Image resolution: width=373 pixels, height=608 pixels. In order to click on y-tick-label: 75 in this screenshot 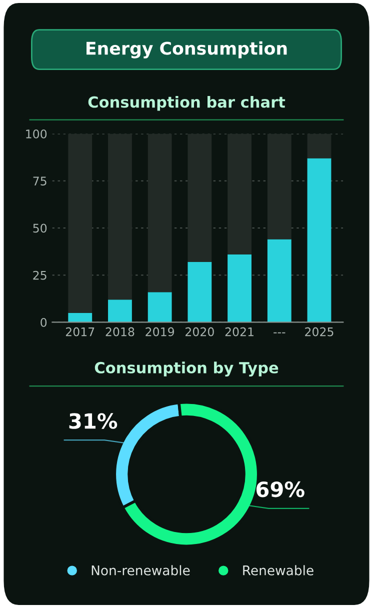, I will do `click(39, 181)`.